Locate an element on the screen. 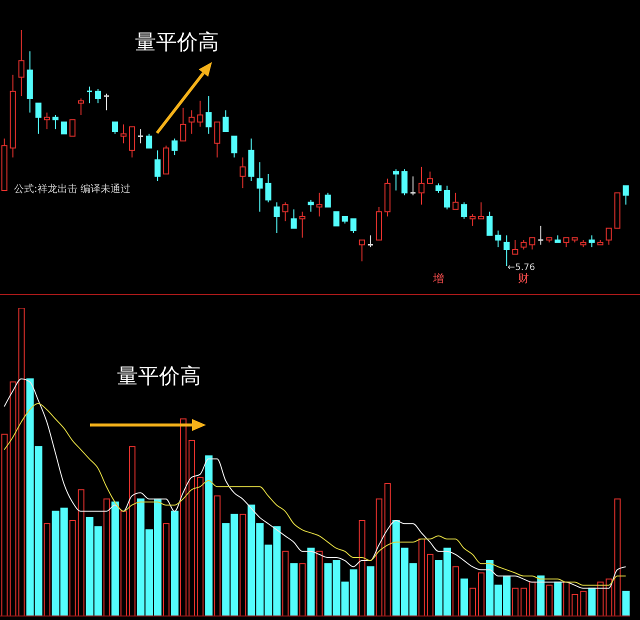  x-tick-label: 财 is located at coordinates (524, 278).